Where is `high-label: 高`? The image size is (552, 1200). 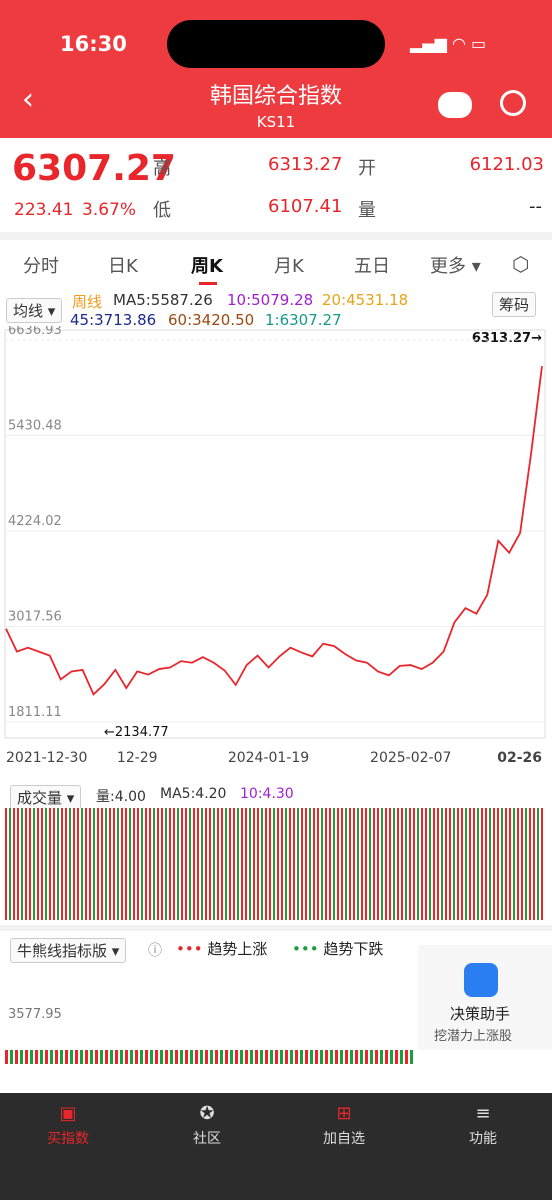
high-label: 高 is located at coordinates (162, 168).